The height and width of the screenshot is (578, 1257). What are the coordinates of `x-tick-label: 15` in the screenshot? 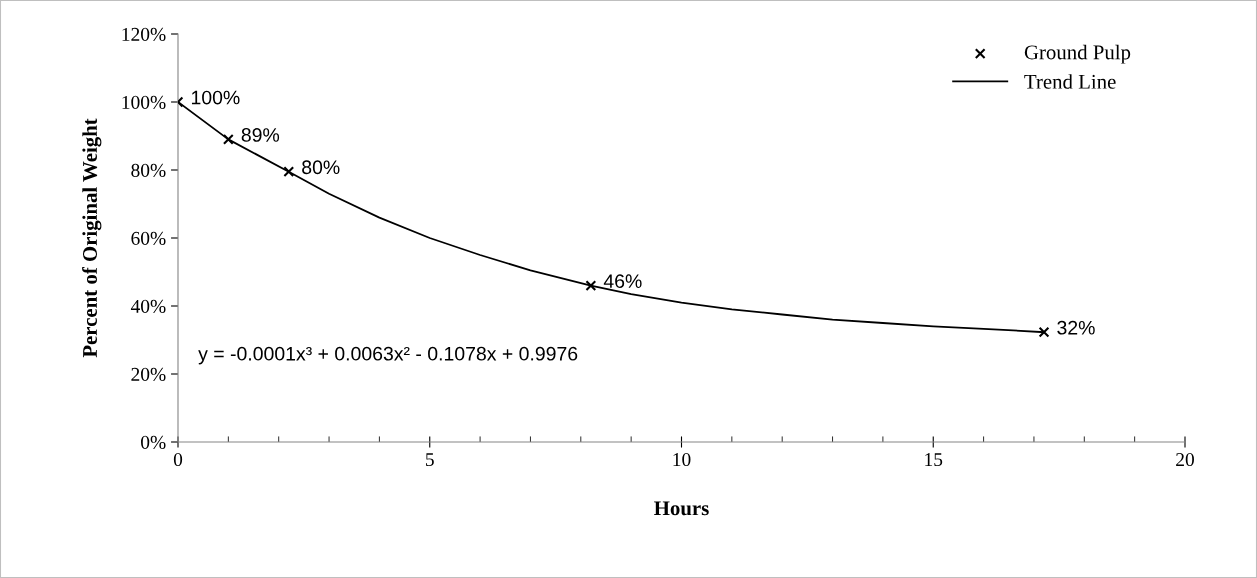 It's located at (934, 460).